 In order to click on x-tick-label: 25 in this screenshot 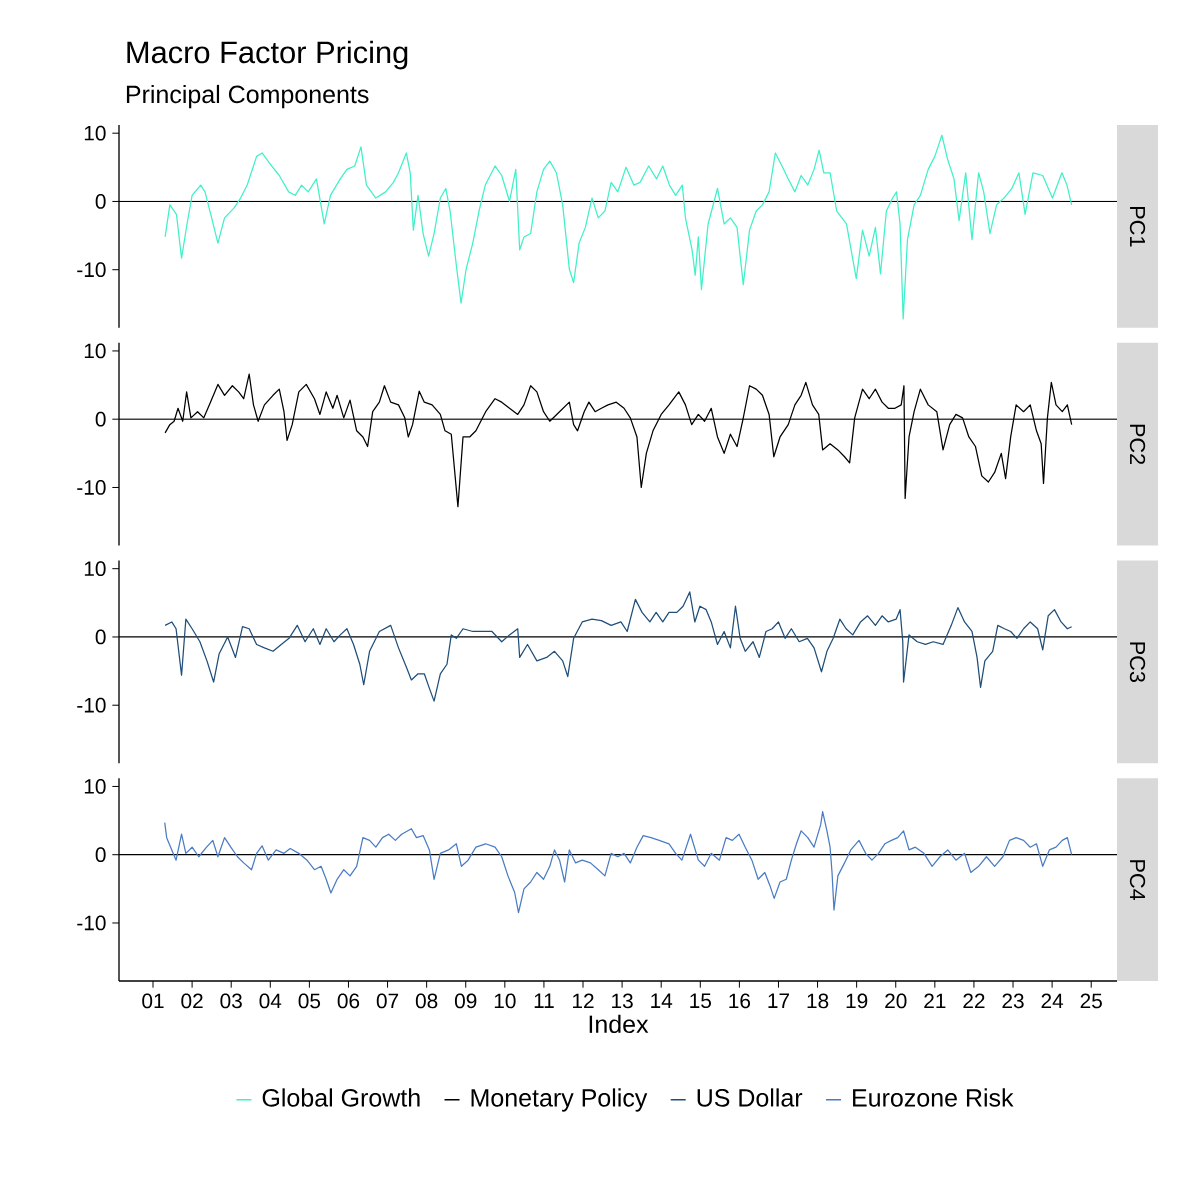, I will do `click(1091, 1001)`.